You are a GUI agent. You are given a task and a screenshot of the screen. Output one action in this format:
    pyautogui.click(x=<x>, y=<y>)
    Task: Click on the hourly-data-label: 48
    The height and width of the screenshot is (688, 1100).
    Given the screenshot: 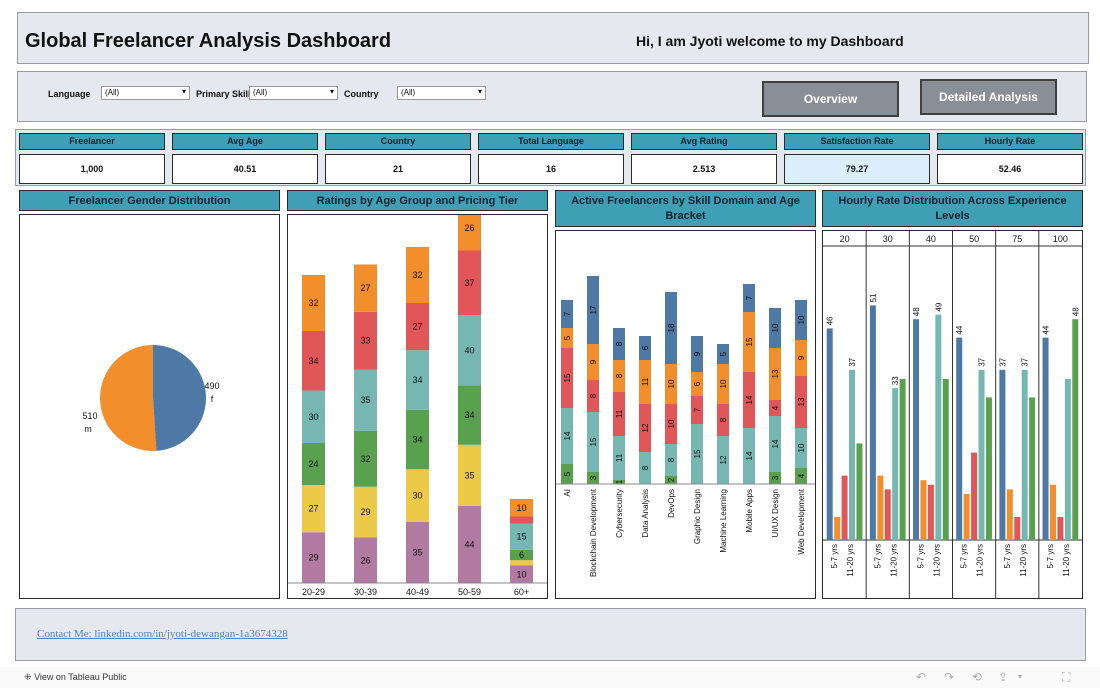 What is the action you would take?
    pyautogui.click(x=1075, y=311)
    